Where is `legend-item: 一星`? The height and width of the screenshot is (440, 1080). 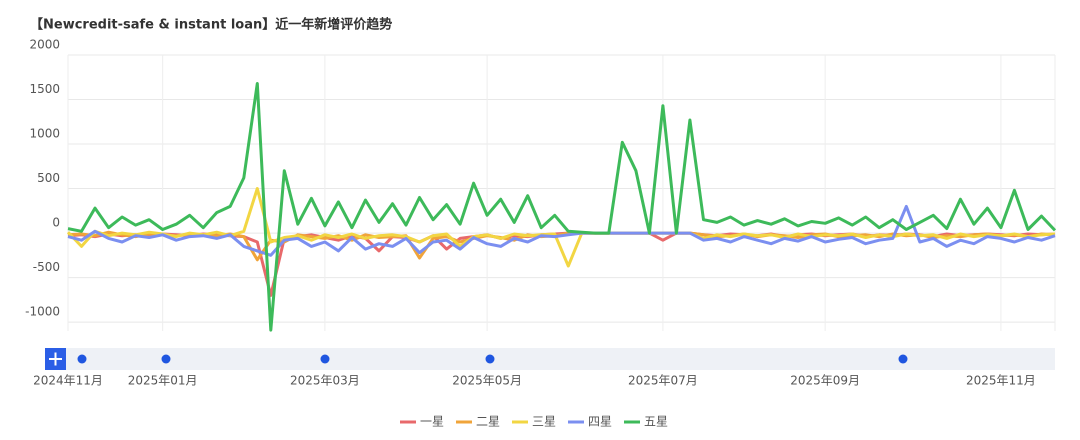 legend-item: 一星 is located at coordinates (422, 422).